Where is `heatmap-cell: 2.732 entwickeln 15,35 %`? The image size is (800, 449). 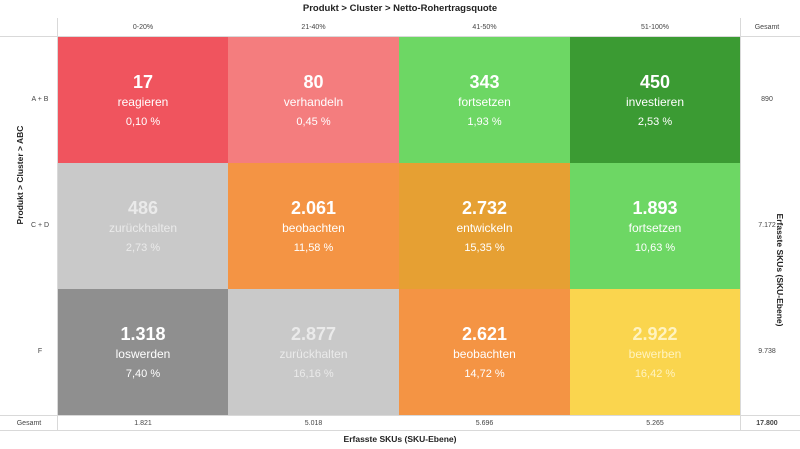 heatmap-cell: 2.732 entwickeln 15,35 % is located at coordinates (484, 226).